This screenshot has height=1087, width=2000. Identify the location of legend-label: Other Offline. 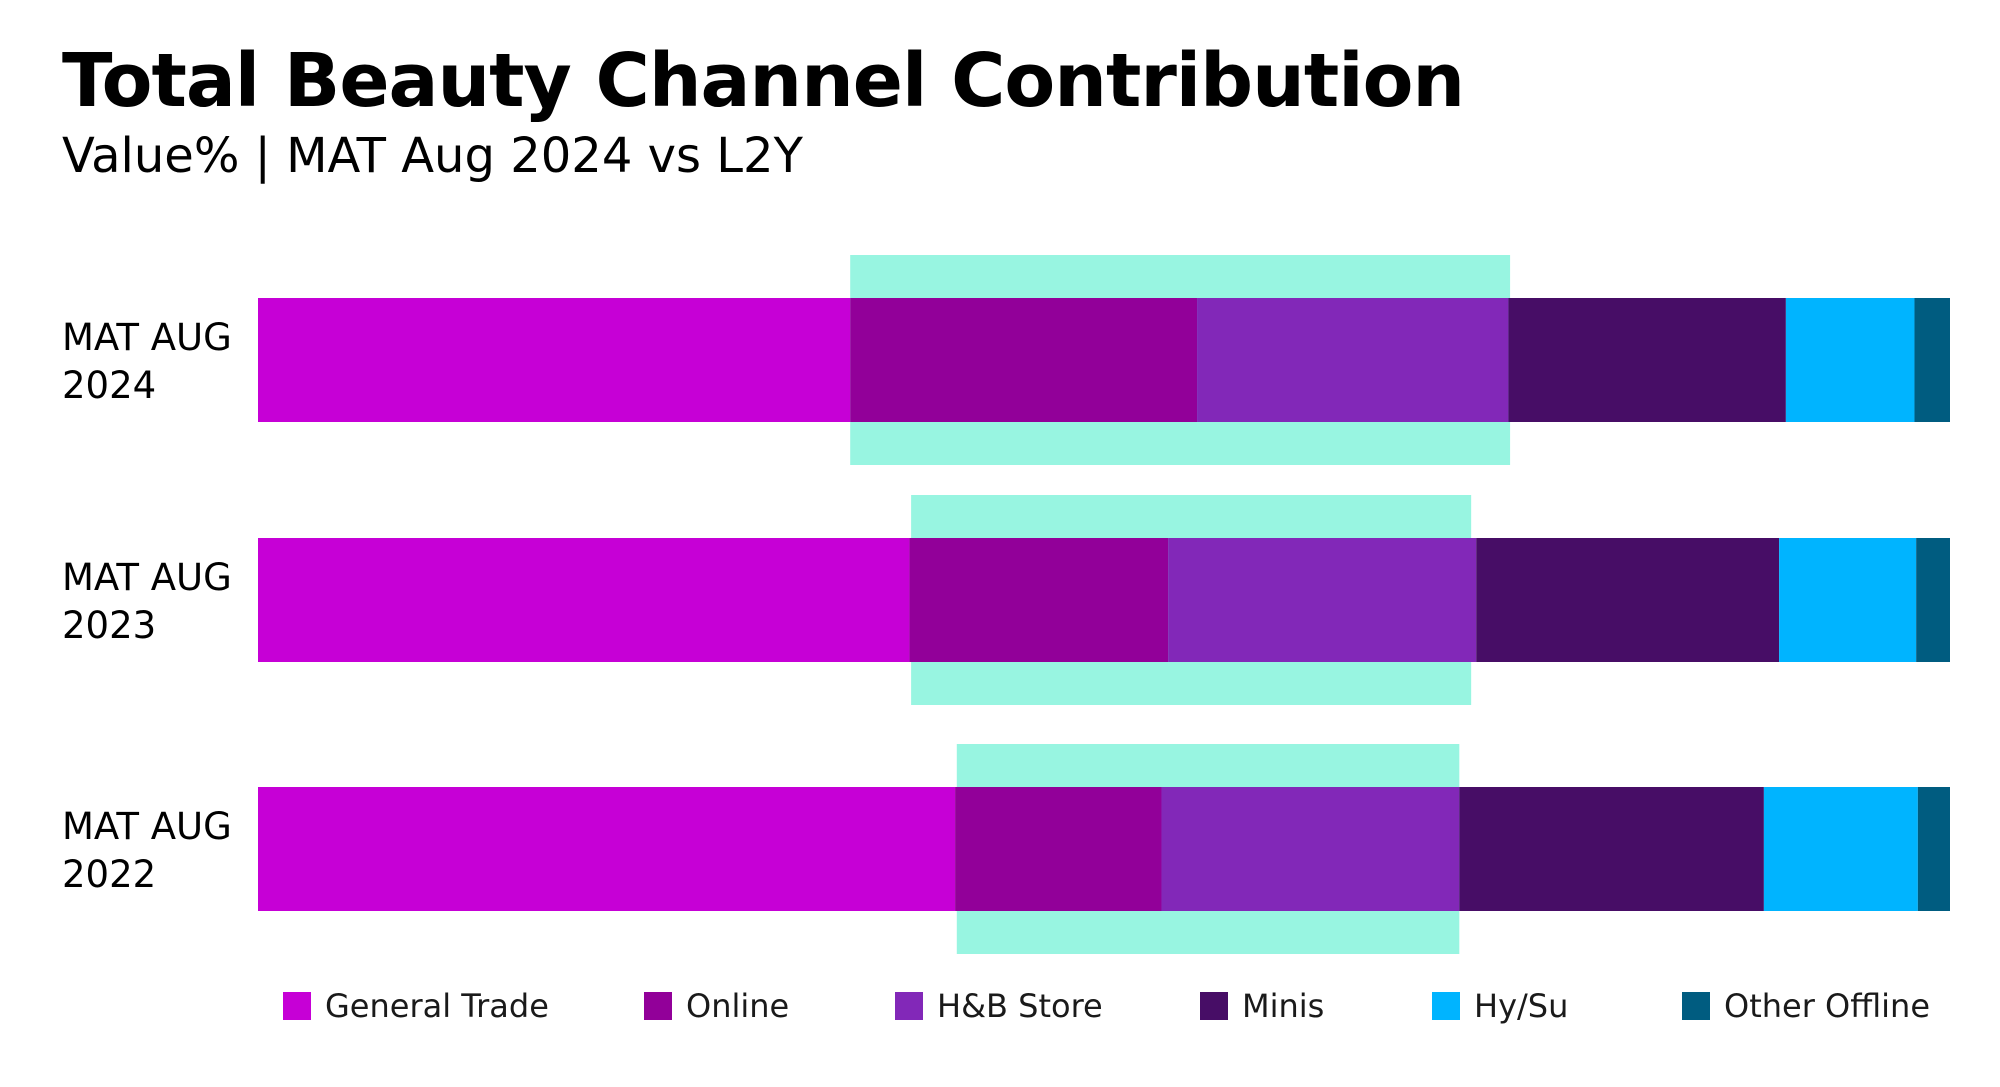
(1827, 1006).